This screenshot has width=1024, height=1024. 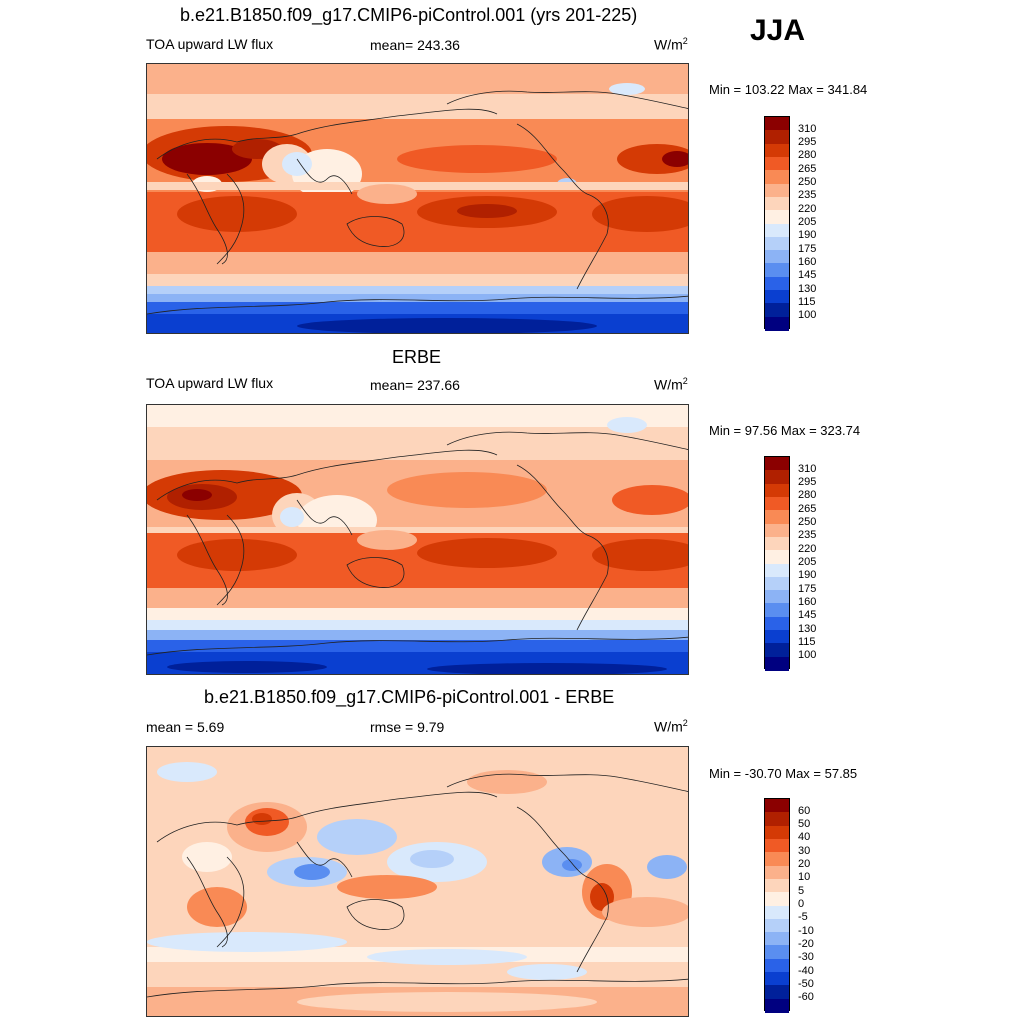 I want to click on colorbar-tick-label: 205, so click(x=807, y=562).